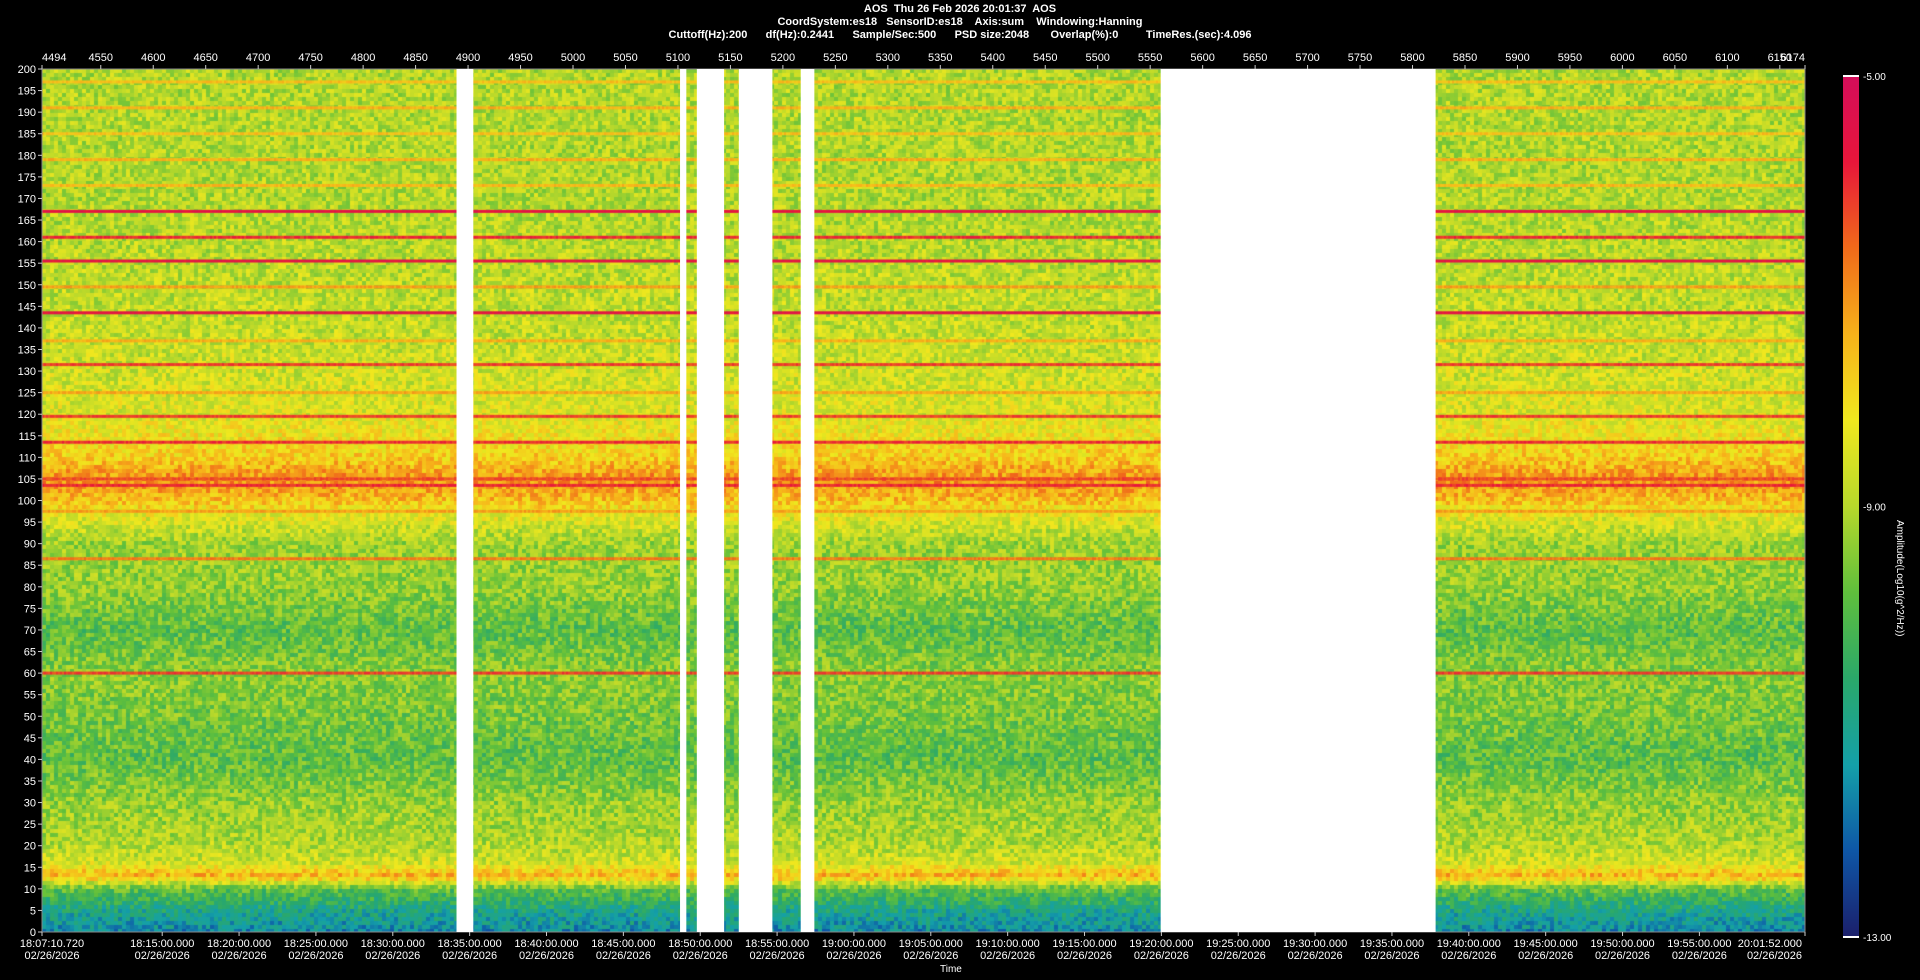 The height and width of the screenshot is (980, 1920). I want to click on top-tick-label: 6174, so click(1793, 58).